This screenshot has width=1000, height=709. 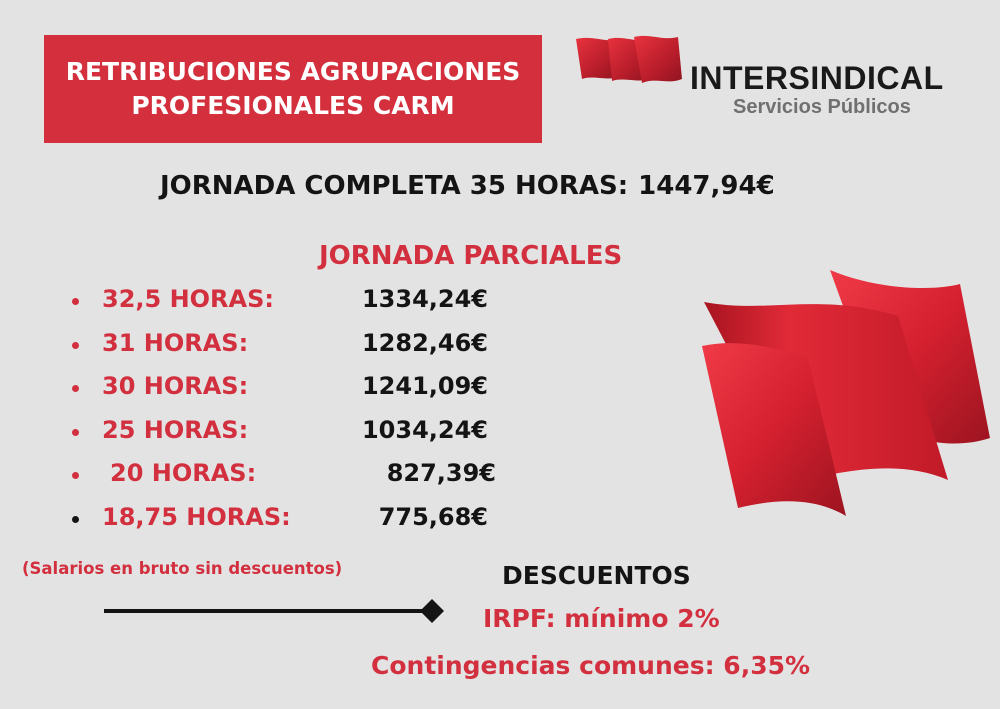 What do you see at coordinates (293, 71) in the screenshot?
I see `title-line-1: RETRIBUCIONES AGRUPACIONES` at bounding box center [293, 71].